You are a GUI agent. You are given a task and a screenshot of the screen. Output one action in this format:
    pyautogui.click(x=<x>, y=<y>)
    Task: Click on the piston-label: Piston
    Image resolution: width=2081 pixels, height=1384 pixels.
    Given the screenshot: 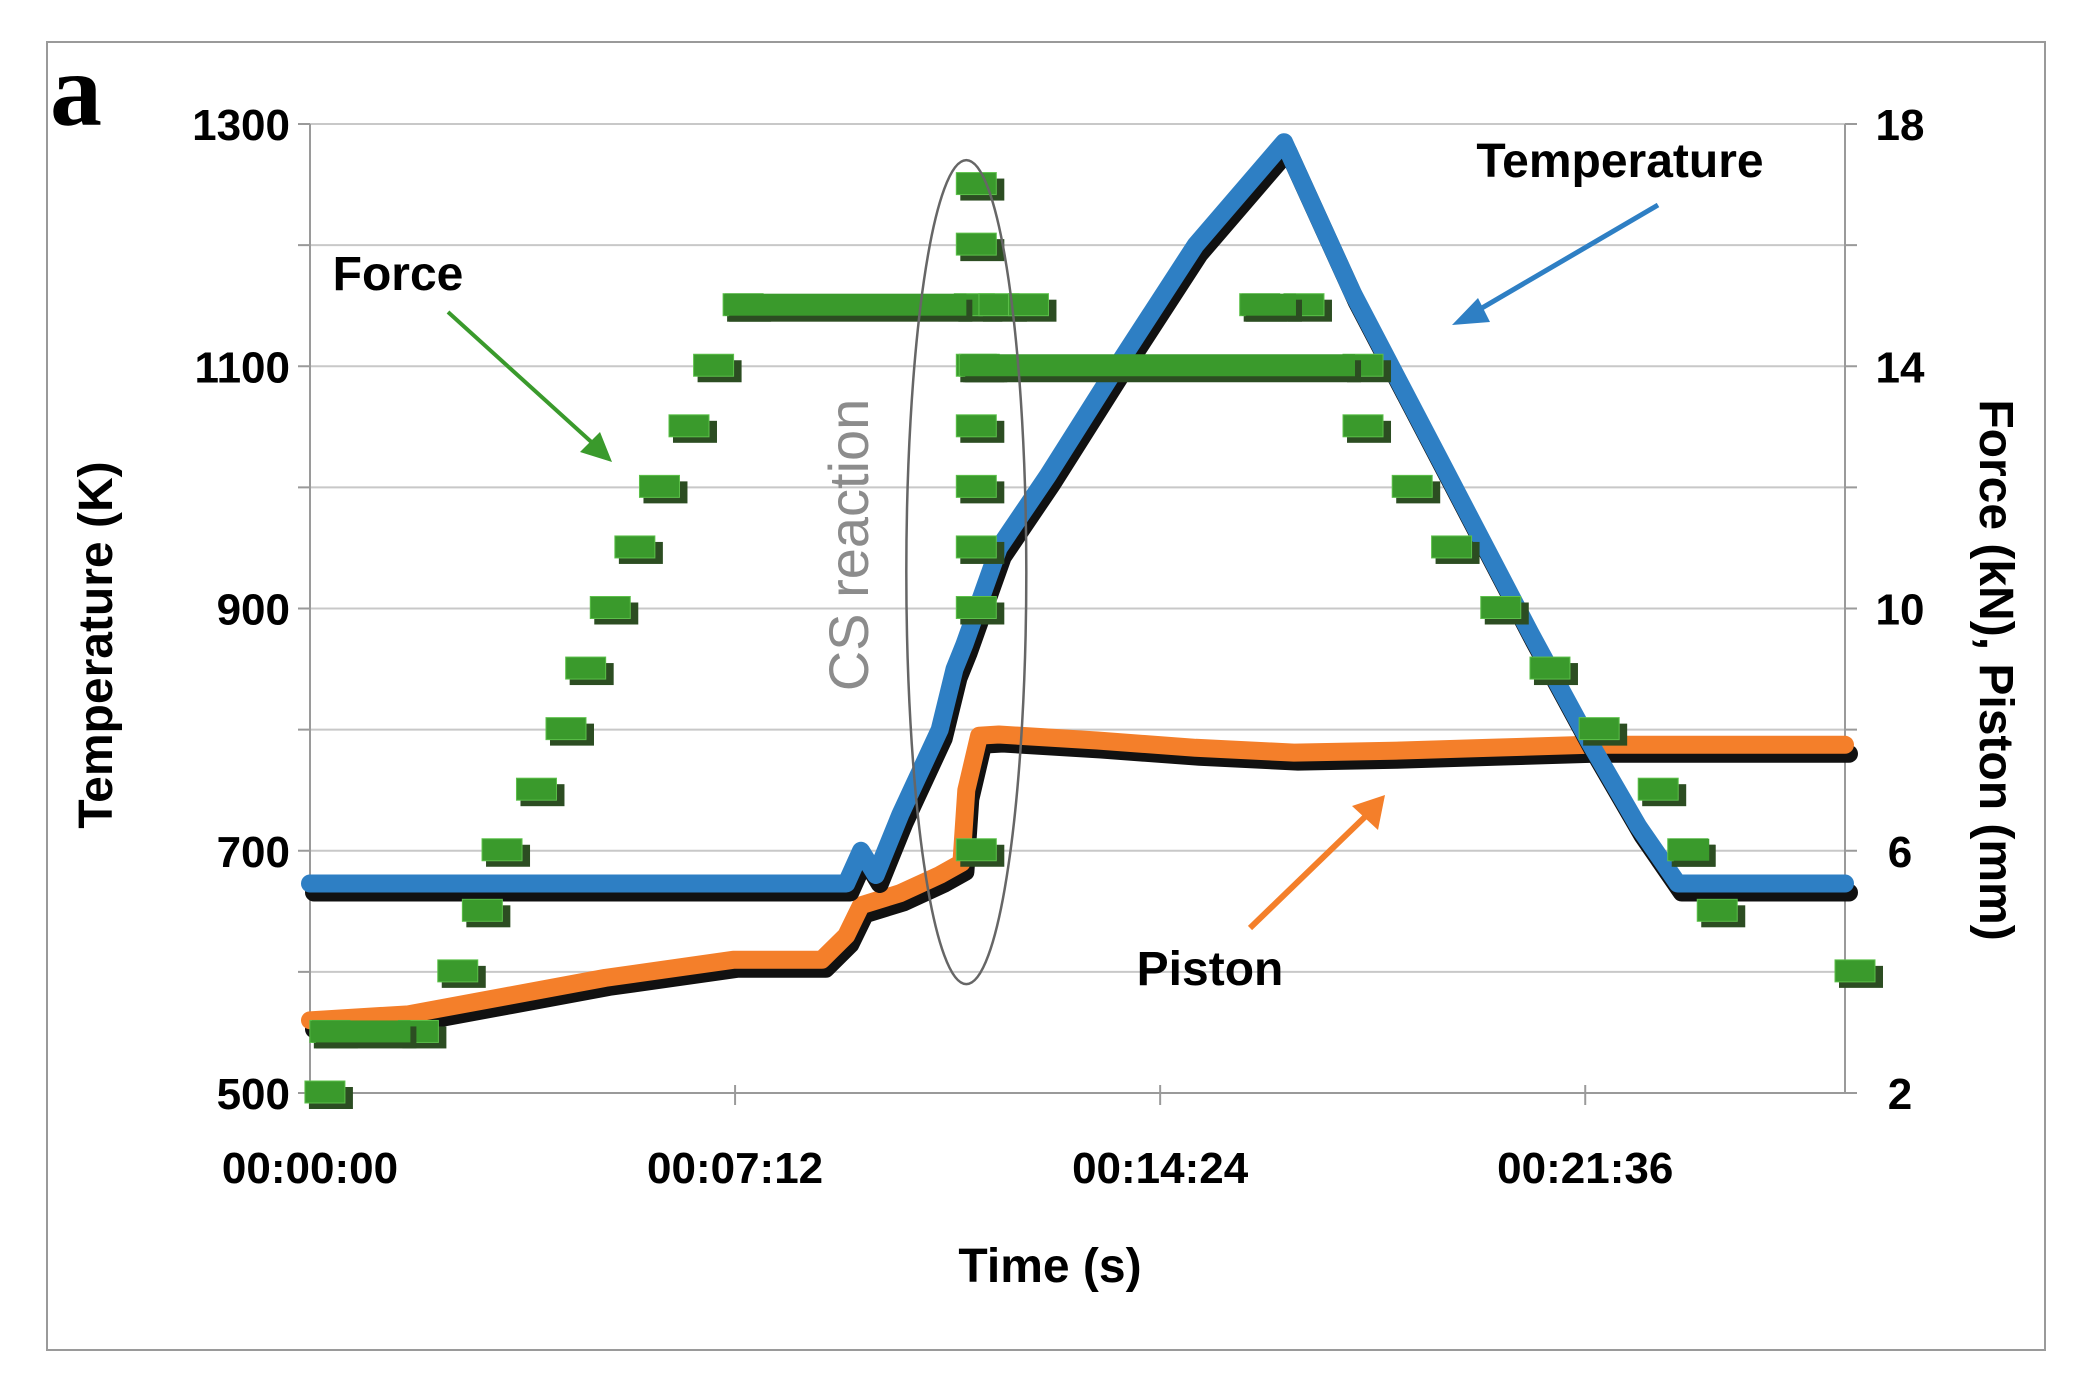 What is the action you would take?
    pyautogui.click(x=1210, y=969)
    